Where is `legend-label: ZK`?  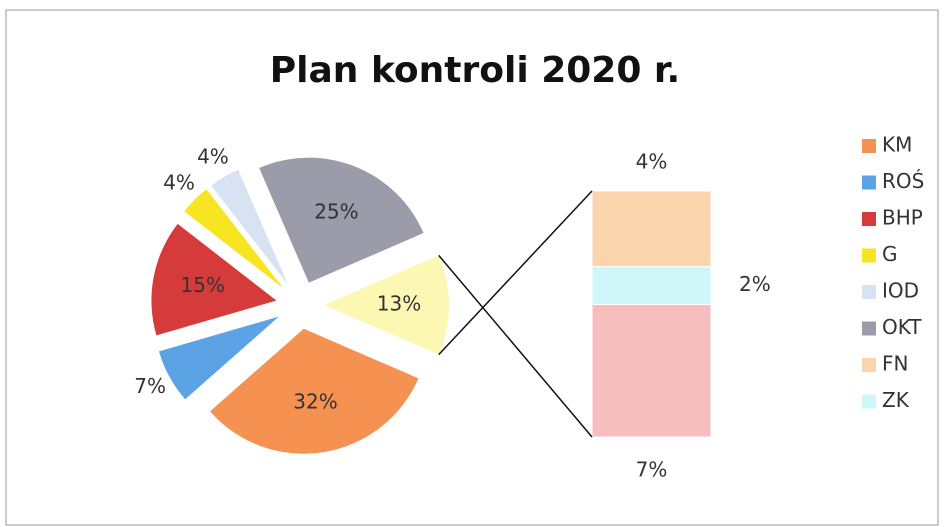 legend-label: ZK is located at coordinates (896, 400).